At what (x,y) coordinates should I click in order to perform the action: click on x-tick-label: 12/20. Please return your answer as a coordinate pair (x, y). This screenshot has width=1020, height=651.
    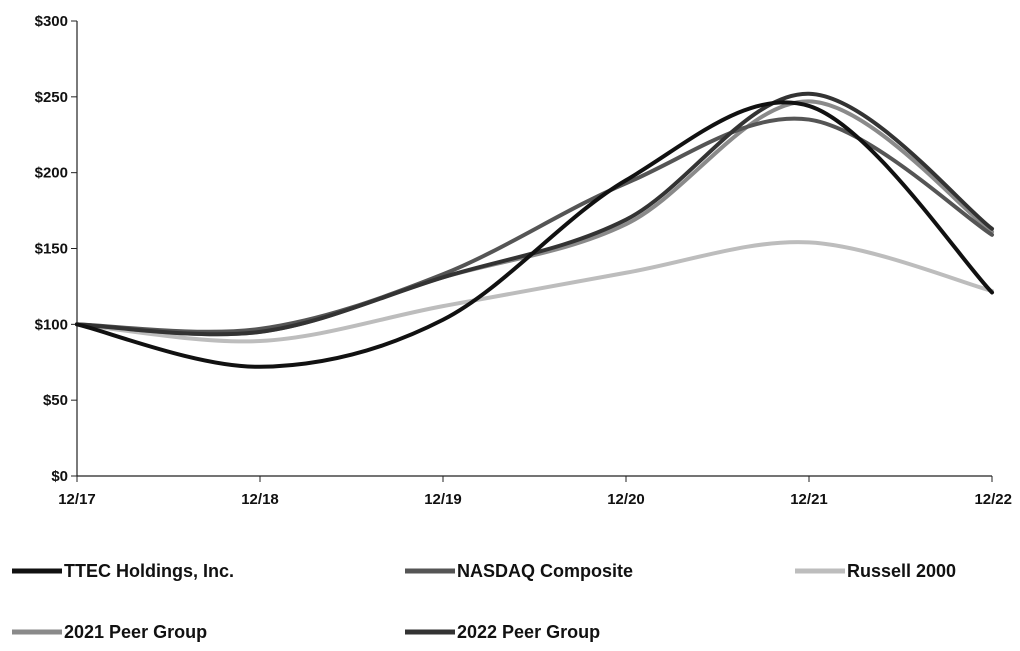
    Looking at the image, I should click on (626, 499).